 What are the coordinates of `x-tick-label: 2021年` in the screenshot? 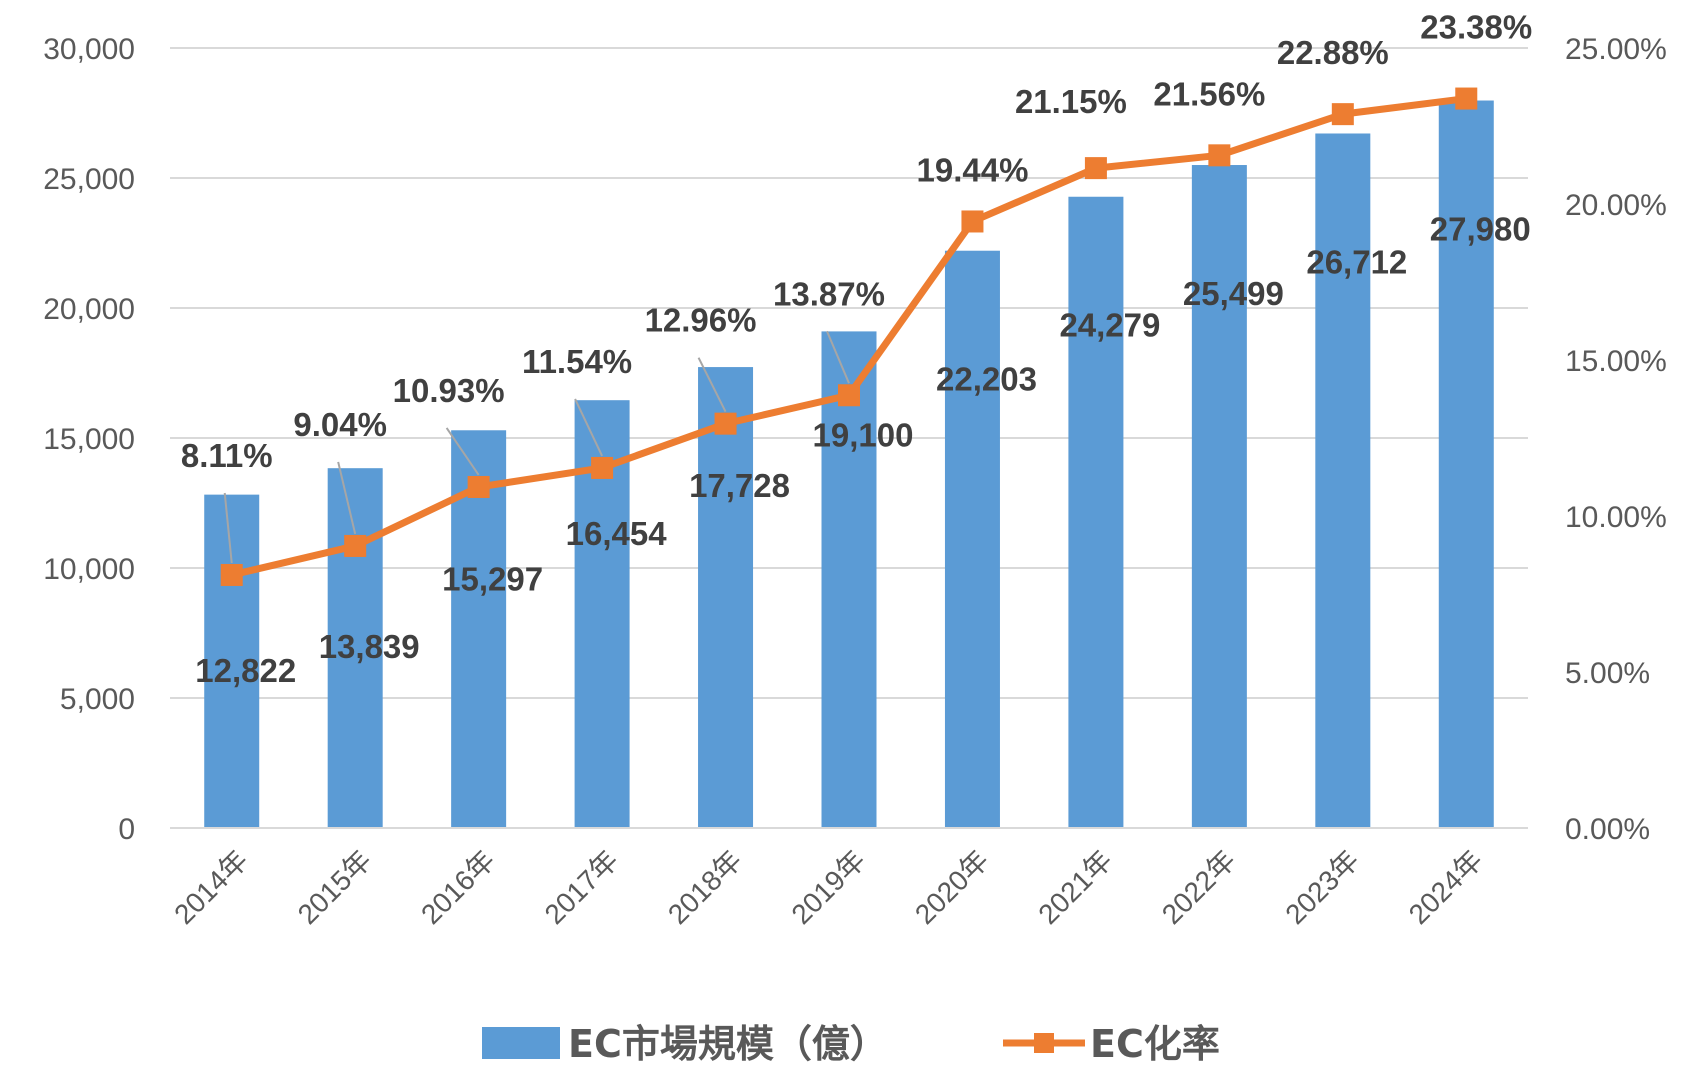 It's located at (1075, 887).